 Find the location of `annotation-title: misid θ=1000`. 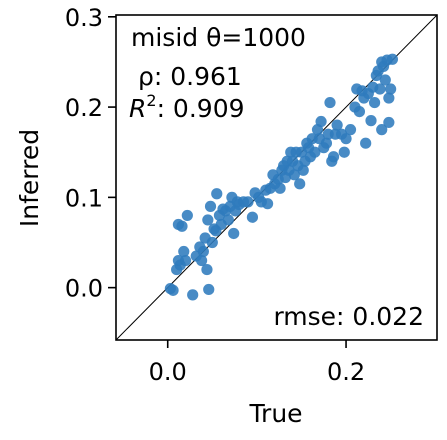

annotation-title: misid θ=1000 is located at coordinates (218, 37).